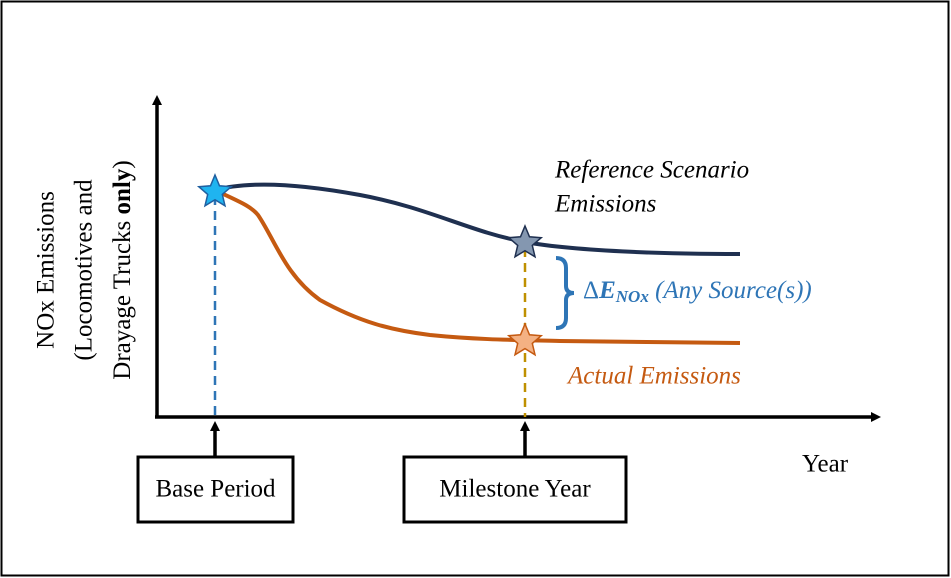 The width and height of the screenshot is (951, 578). What do you see at coordinates (122, 296) in the screenshot?
I see `y-label-text: Drayage Trucks` at bounding box center [122, 296].